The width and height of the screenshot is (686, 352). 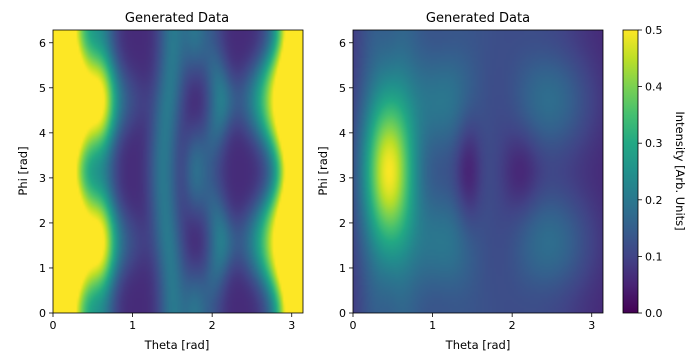 I want to click on colorbar-tick-label: 0.1, so click(x=654, y=256).